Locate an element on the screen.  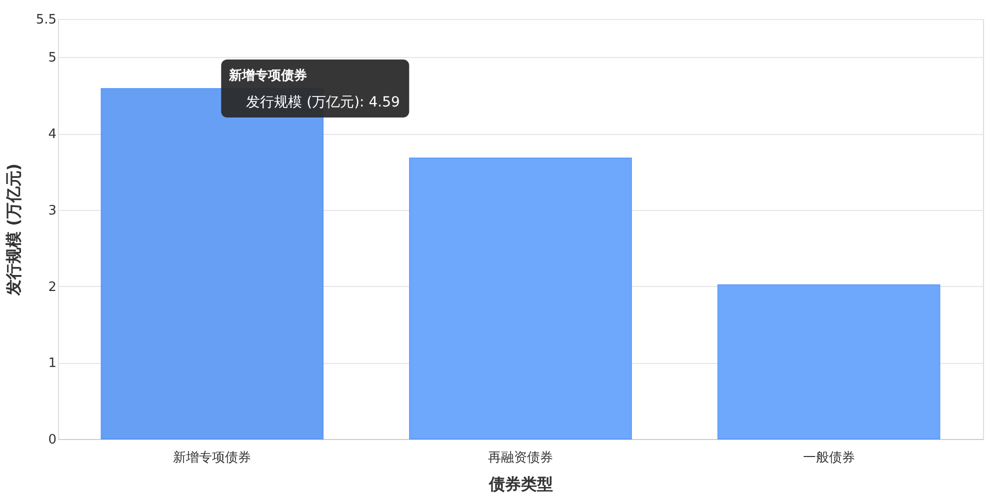
x-tick-label: 再融资债券 is located at coordinates (520, 458).